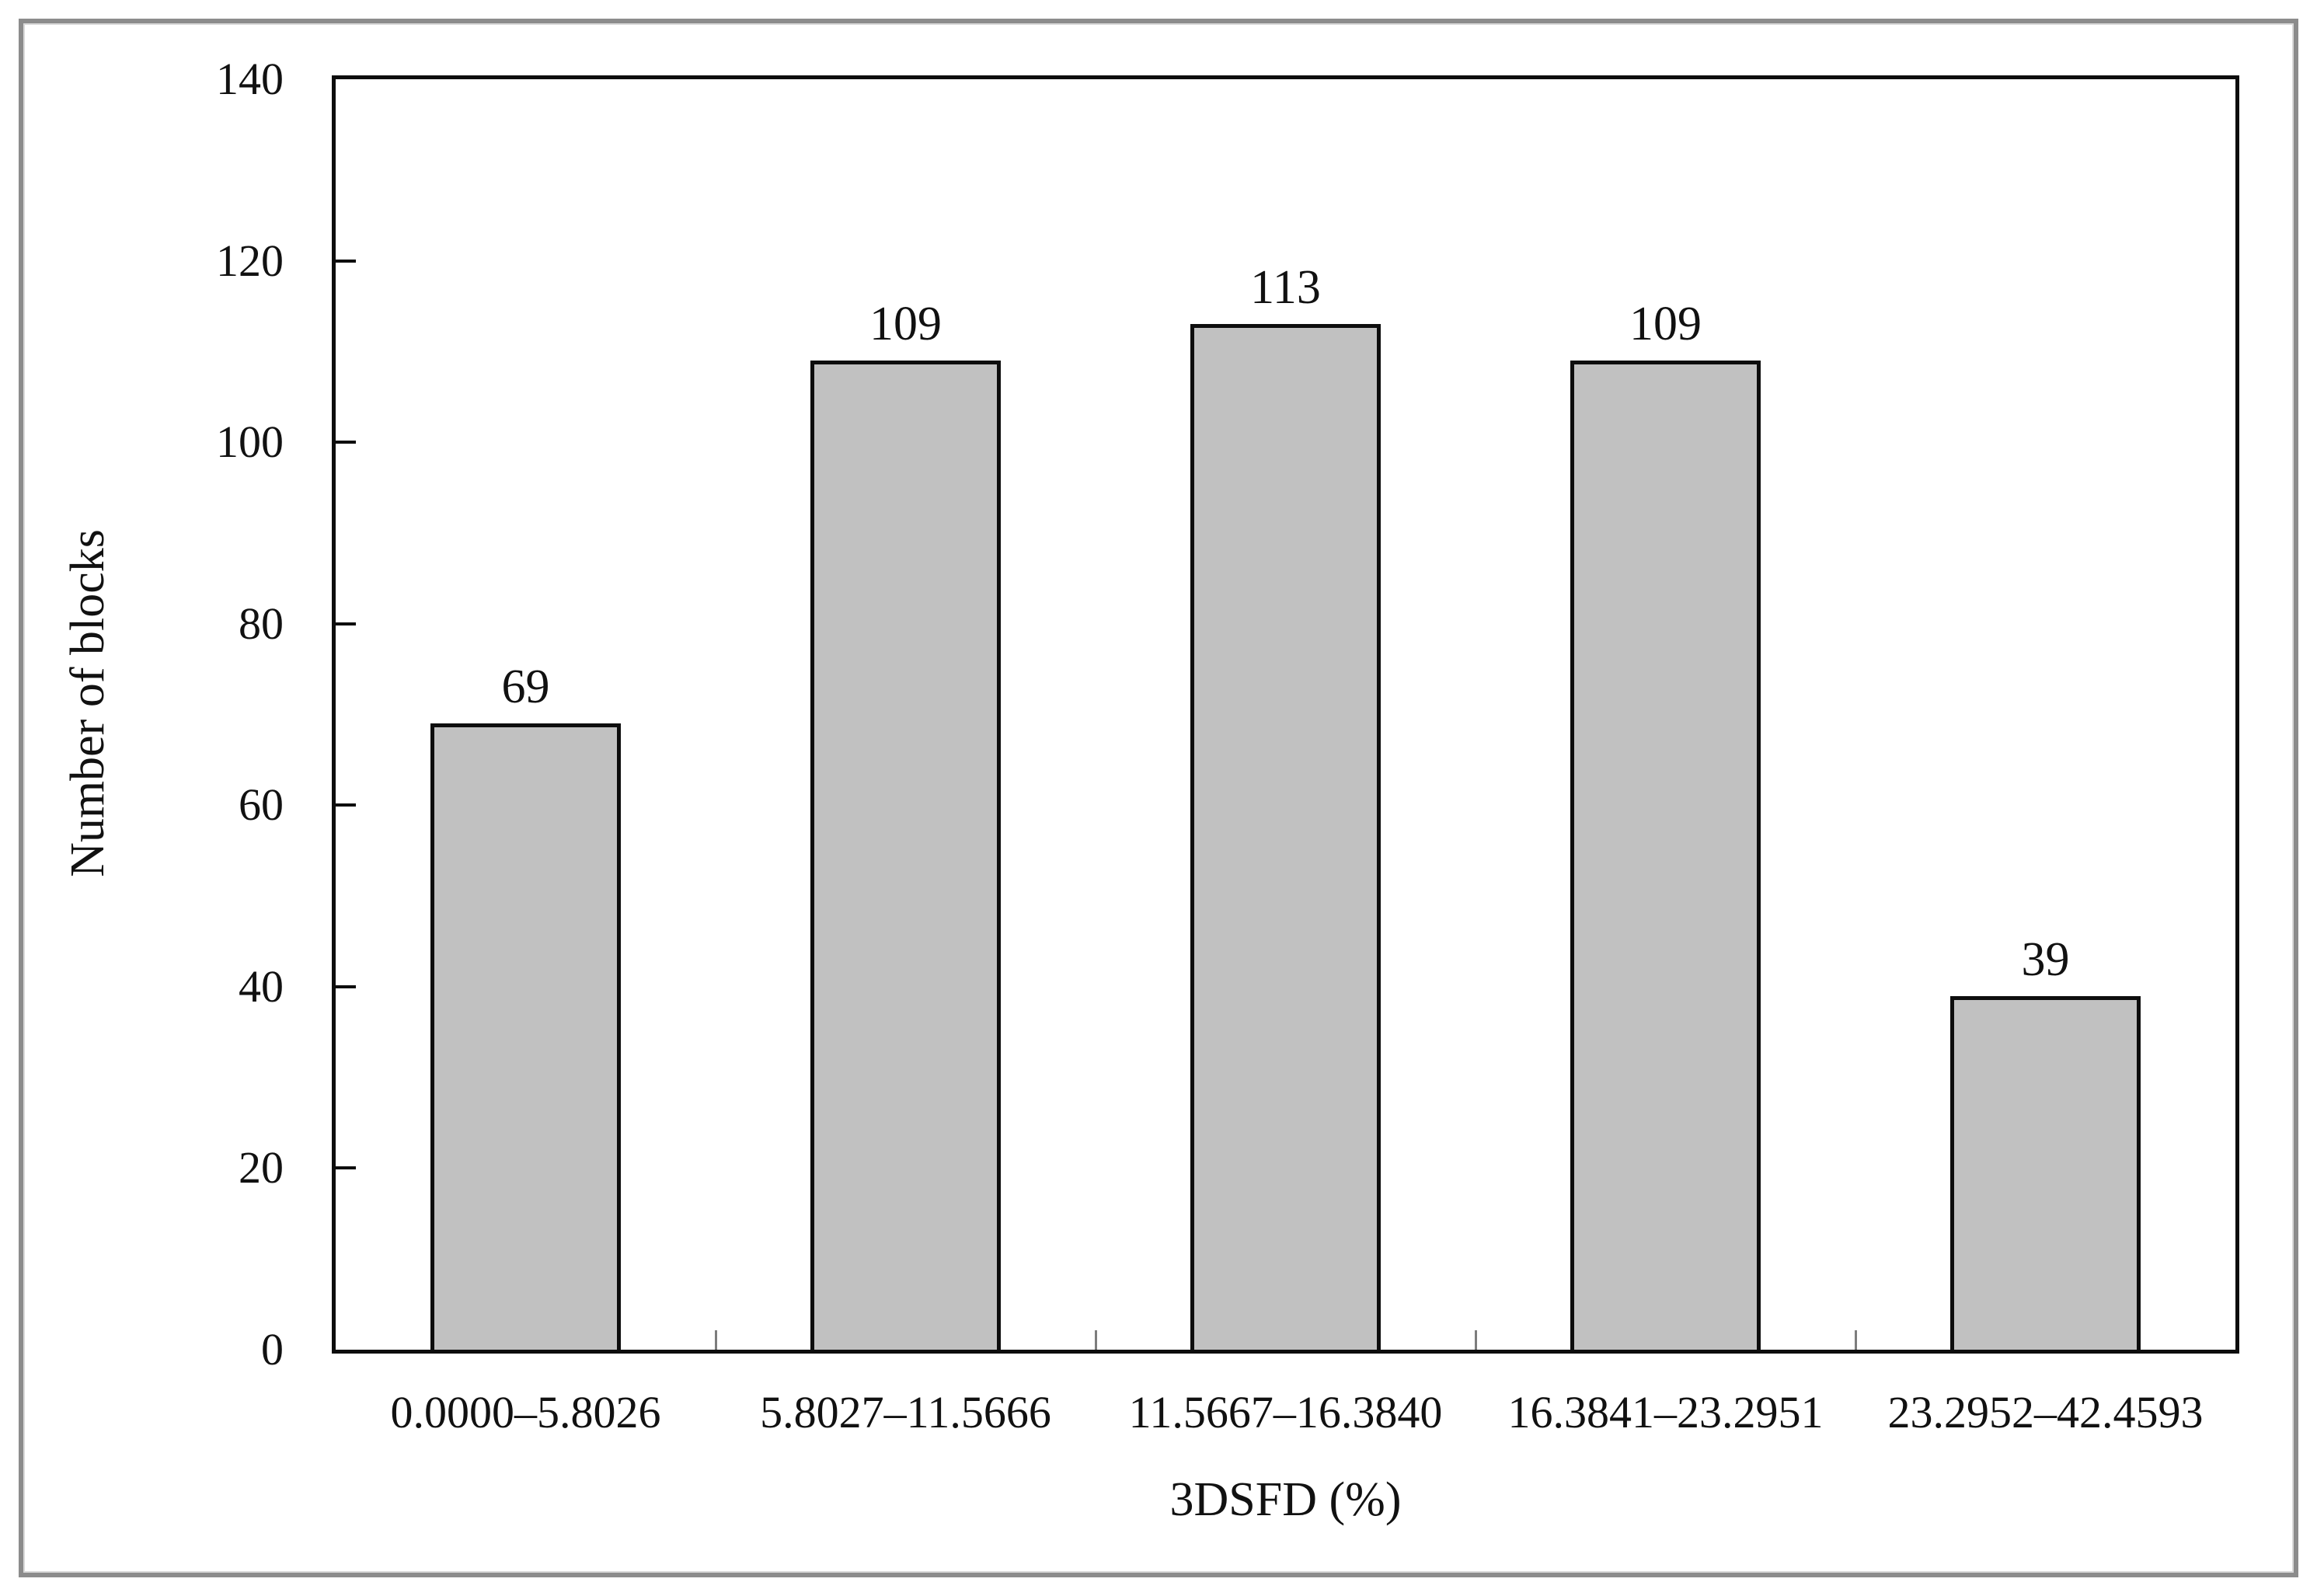 Image resolution: width=2317 pixels, height=1596 pixels. Describe the element at coordinates (250, 79) in the screenshot. I see `y-tick-label: 140` at that location.